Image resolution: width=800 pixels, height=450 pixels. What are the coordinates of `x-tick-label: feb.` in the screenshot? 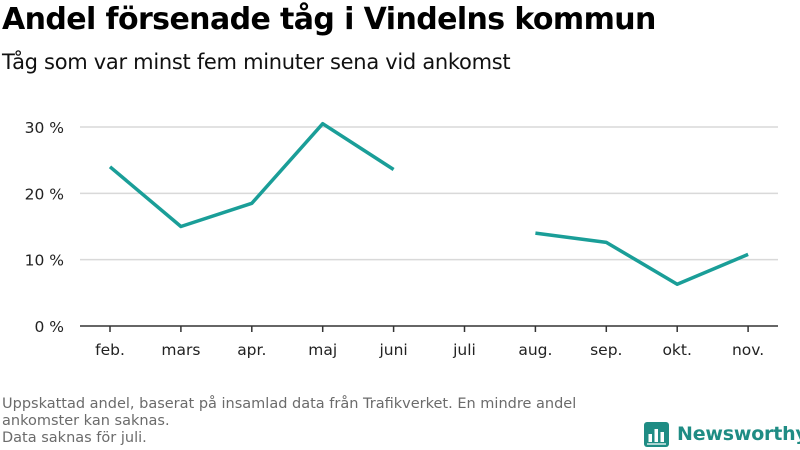 It's located at (110, 350).